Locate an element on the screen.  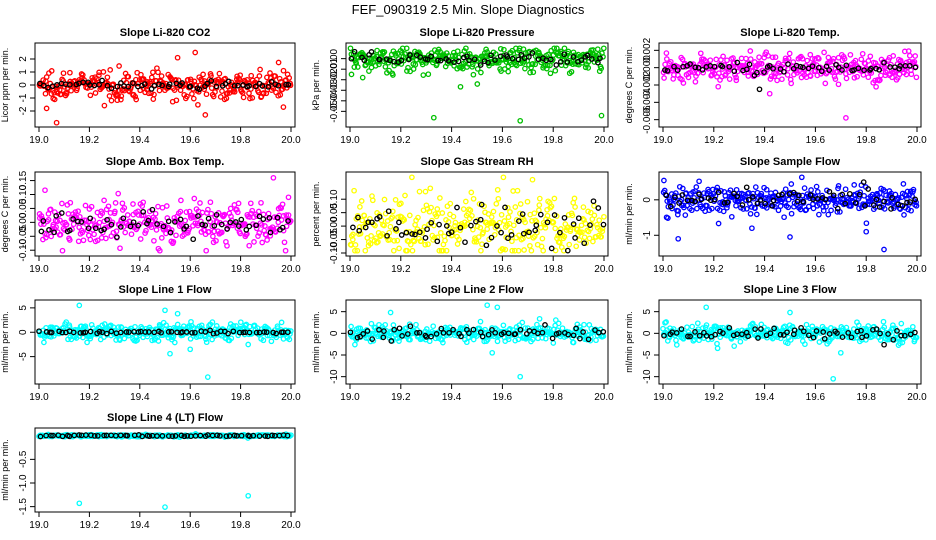
panel-title: Slope Line 4 (LT) Flow is located at coordinates (165, 418).